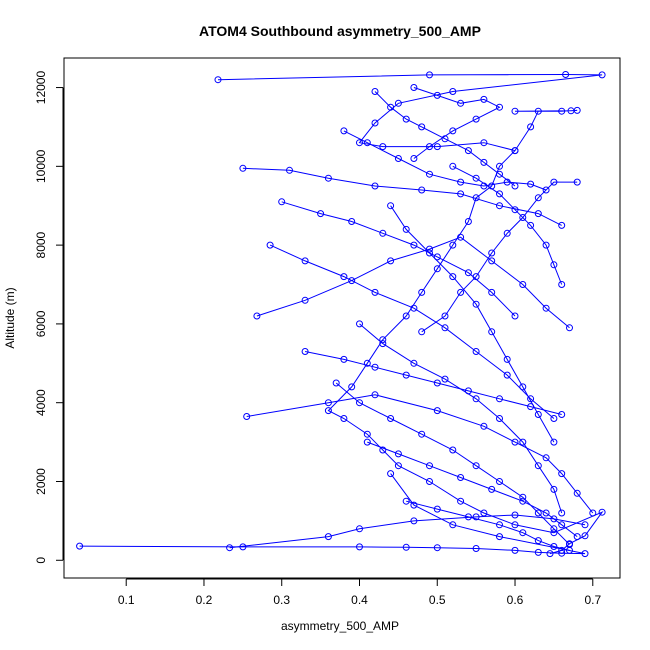  What do you see at coordinates (49, 317) in the screenshot?
I see `y-axis: 0 2000 4000 6000 8000 10000 12000` at bounding box center [49, 317].